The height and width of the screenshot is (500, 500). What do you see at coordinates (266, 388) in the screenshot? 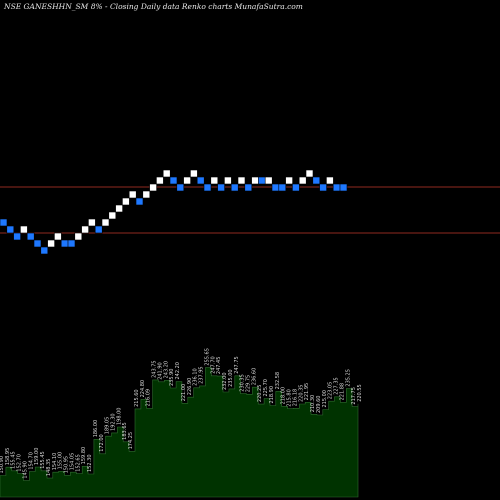
I see `volume-label: 225.70` at bounding box center [266, 388].